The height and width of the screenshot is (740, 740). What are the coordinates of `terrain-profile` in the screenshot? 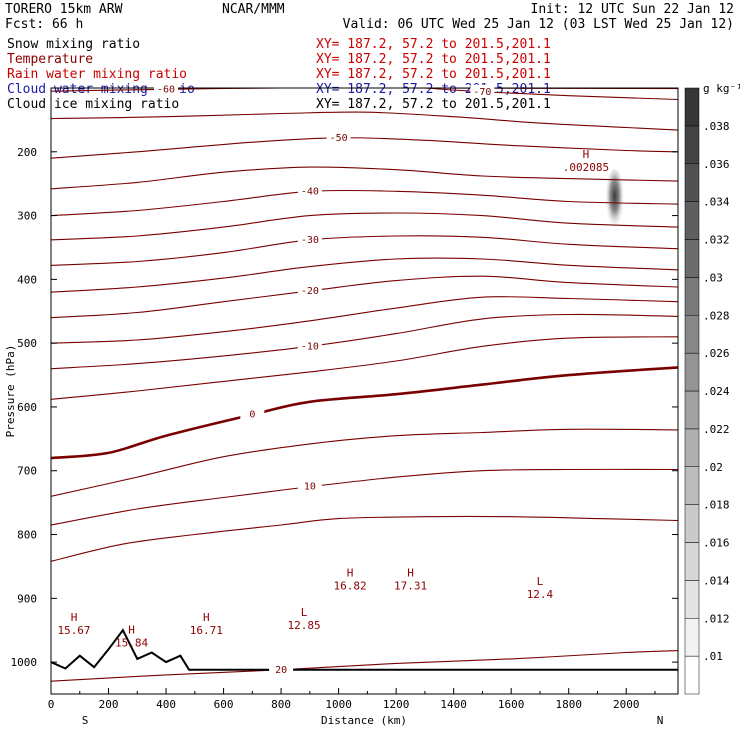 It's located at (364, 649).